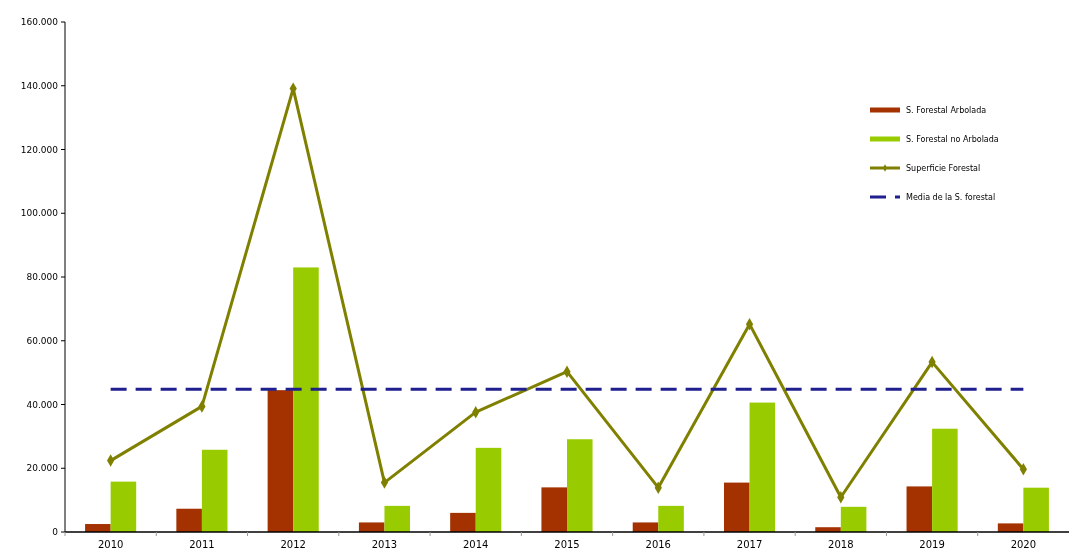 The image size is (1077, 554). I want to click on y-tick-label: 100.000, so click(39, 213).